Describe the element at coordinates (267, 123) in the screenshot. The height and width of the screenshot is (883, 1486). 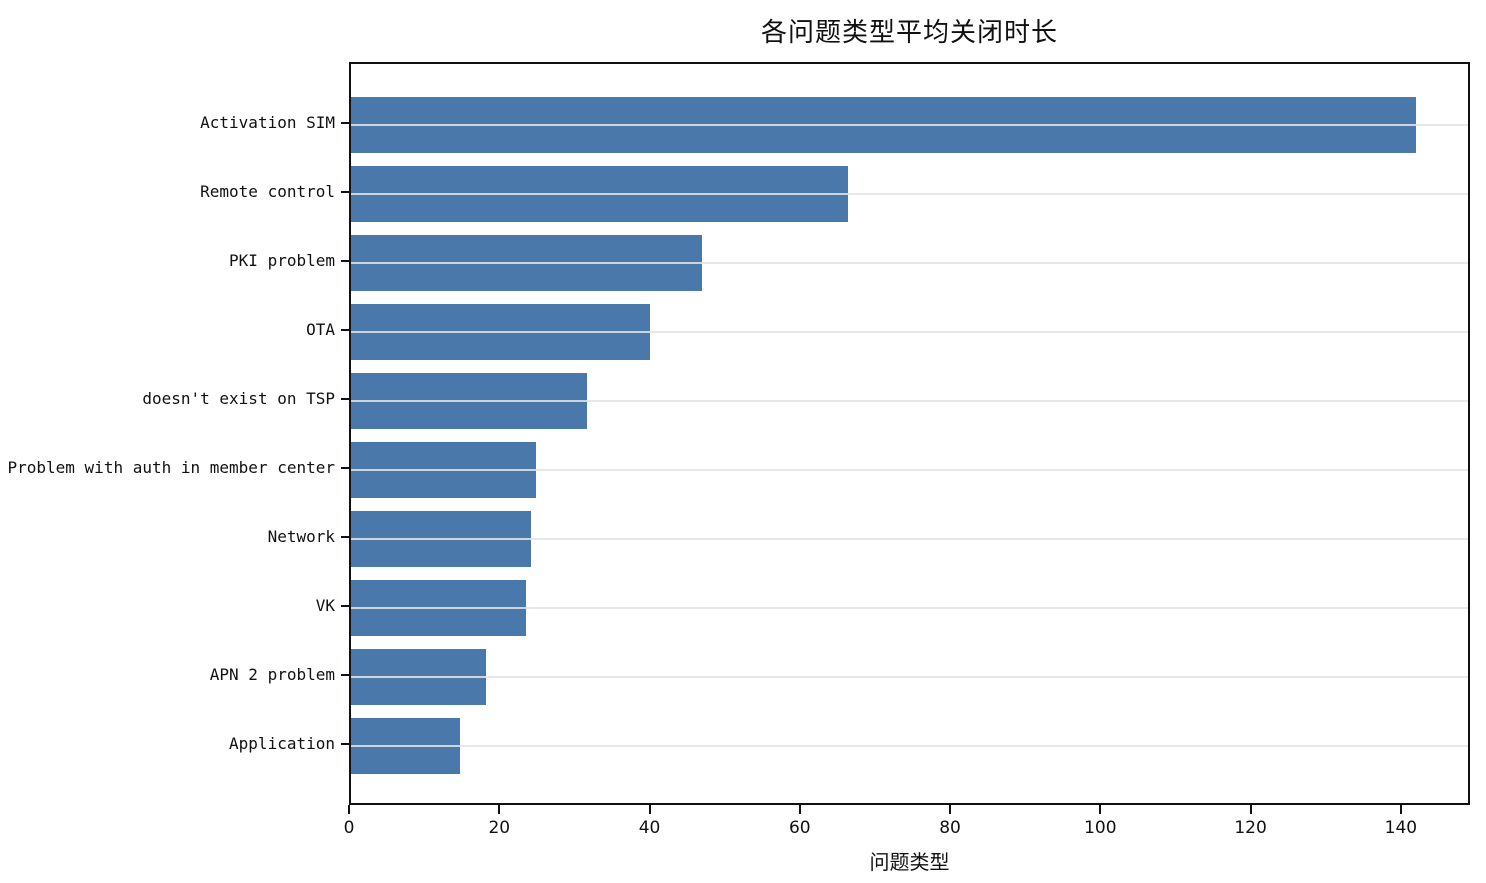
I see `y-tick-label: Activation SIM` at that location.